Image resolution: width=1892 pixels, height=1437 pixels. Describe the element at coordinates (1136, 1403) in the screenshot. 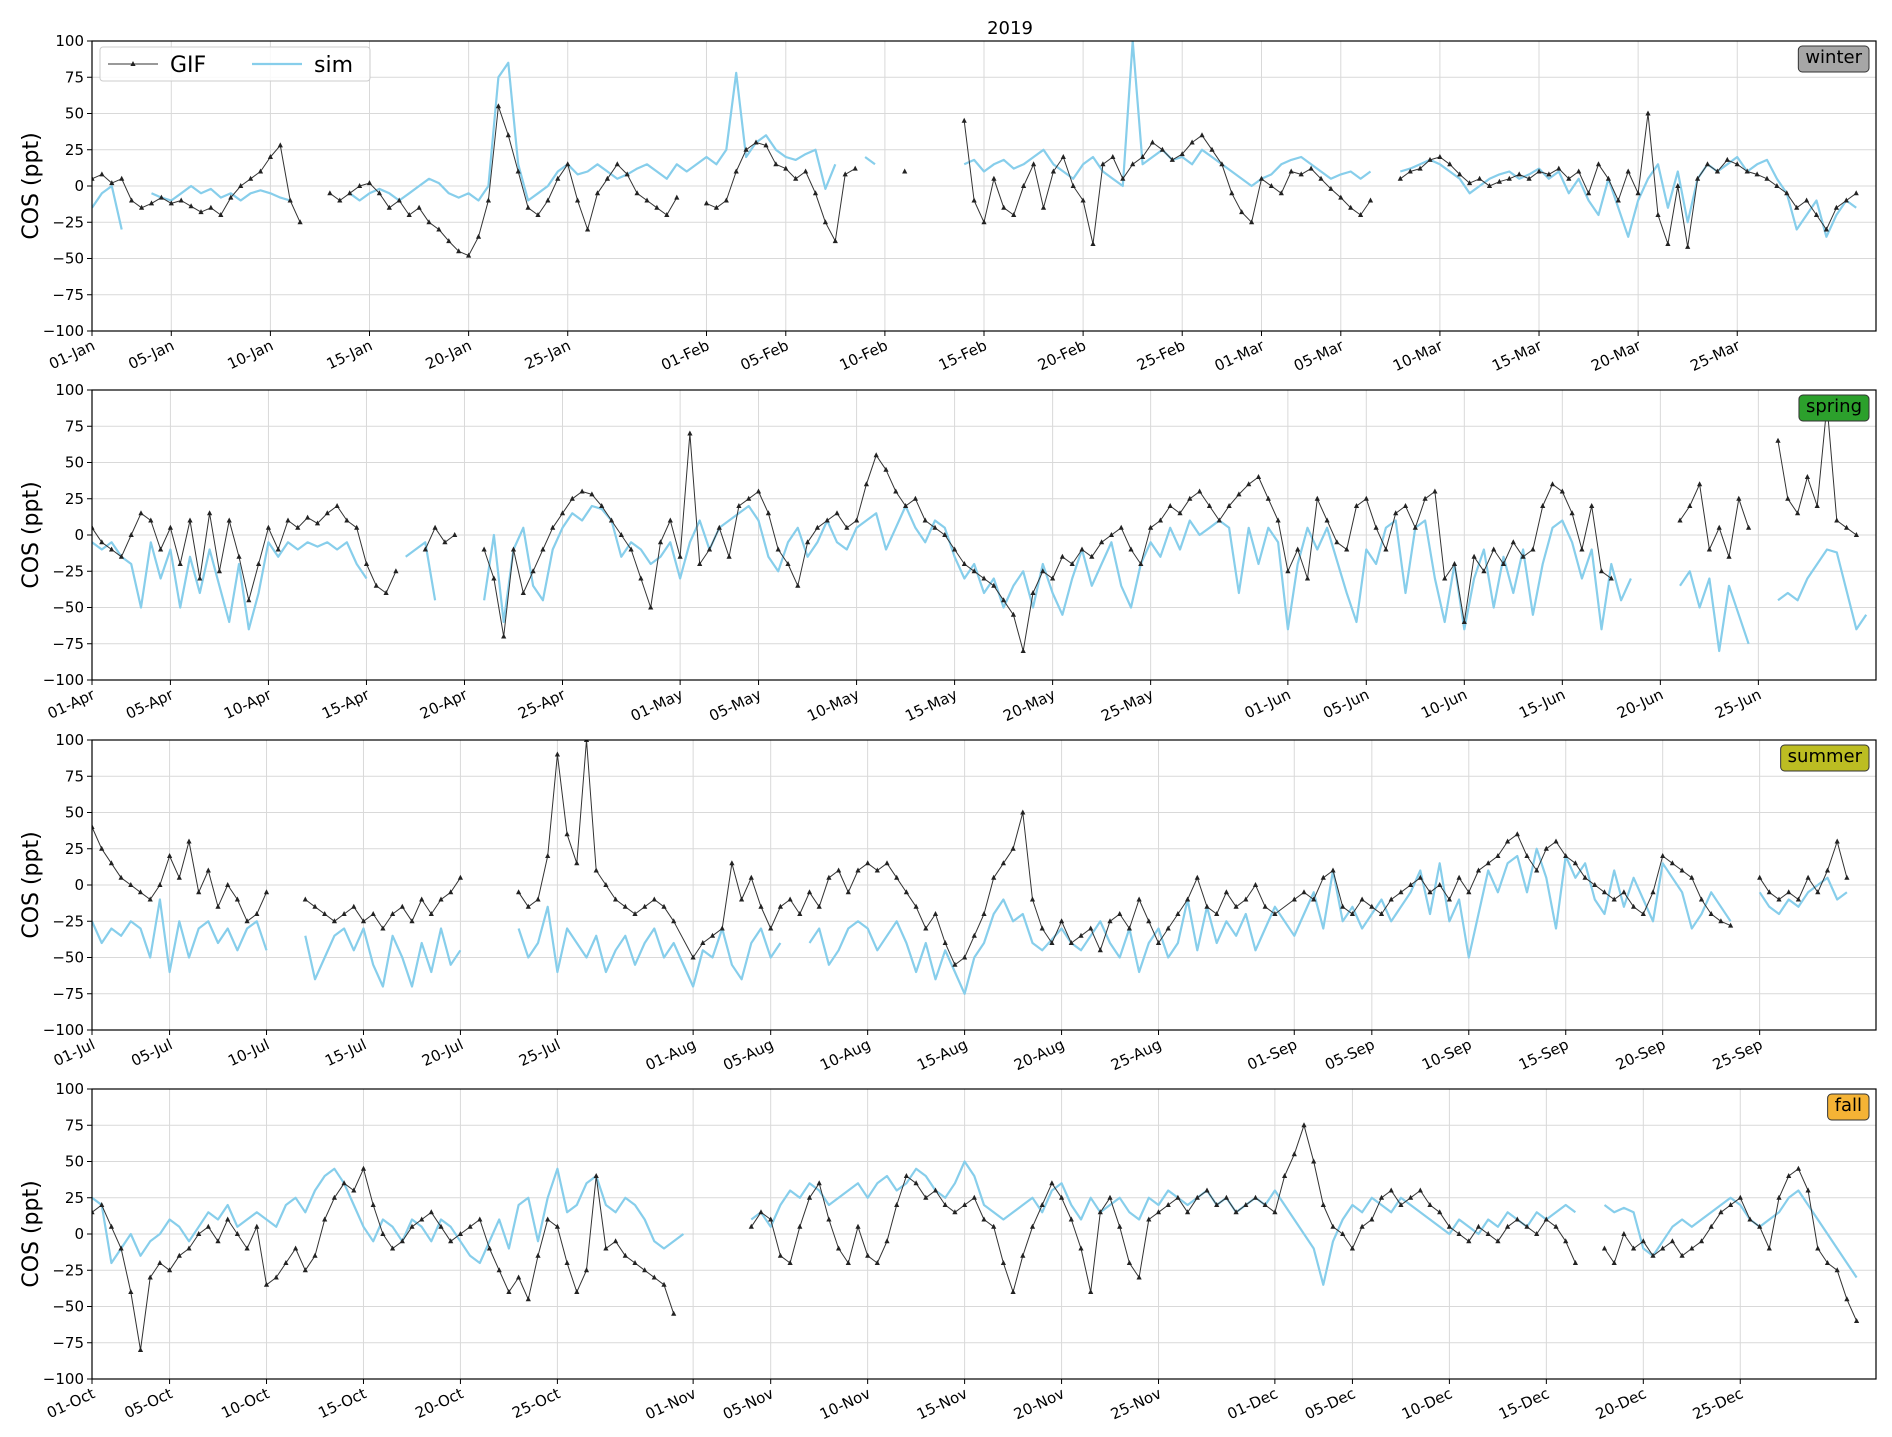

I see `x-tick-label: 25-Nov` at that location.